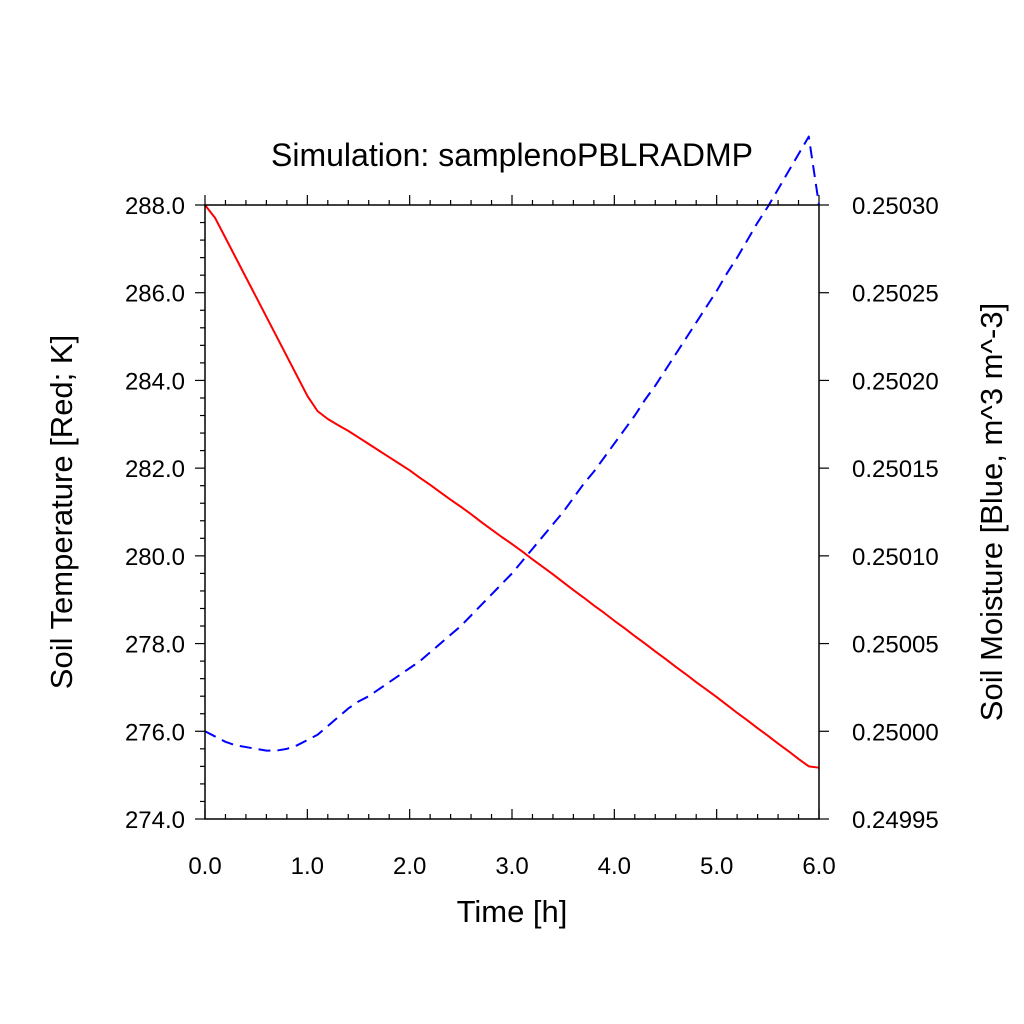  What do you see at coordinates (155, 557) in the screenshot?
I see `y-left-tick-label: 280.0` at bounding box center [155, 557].